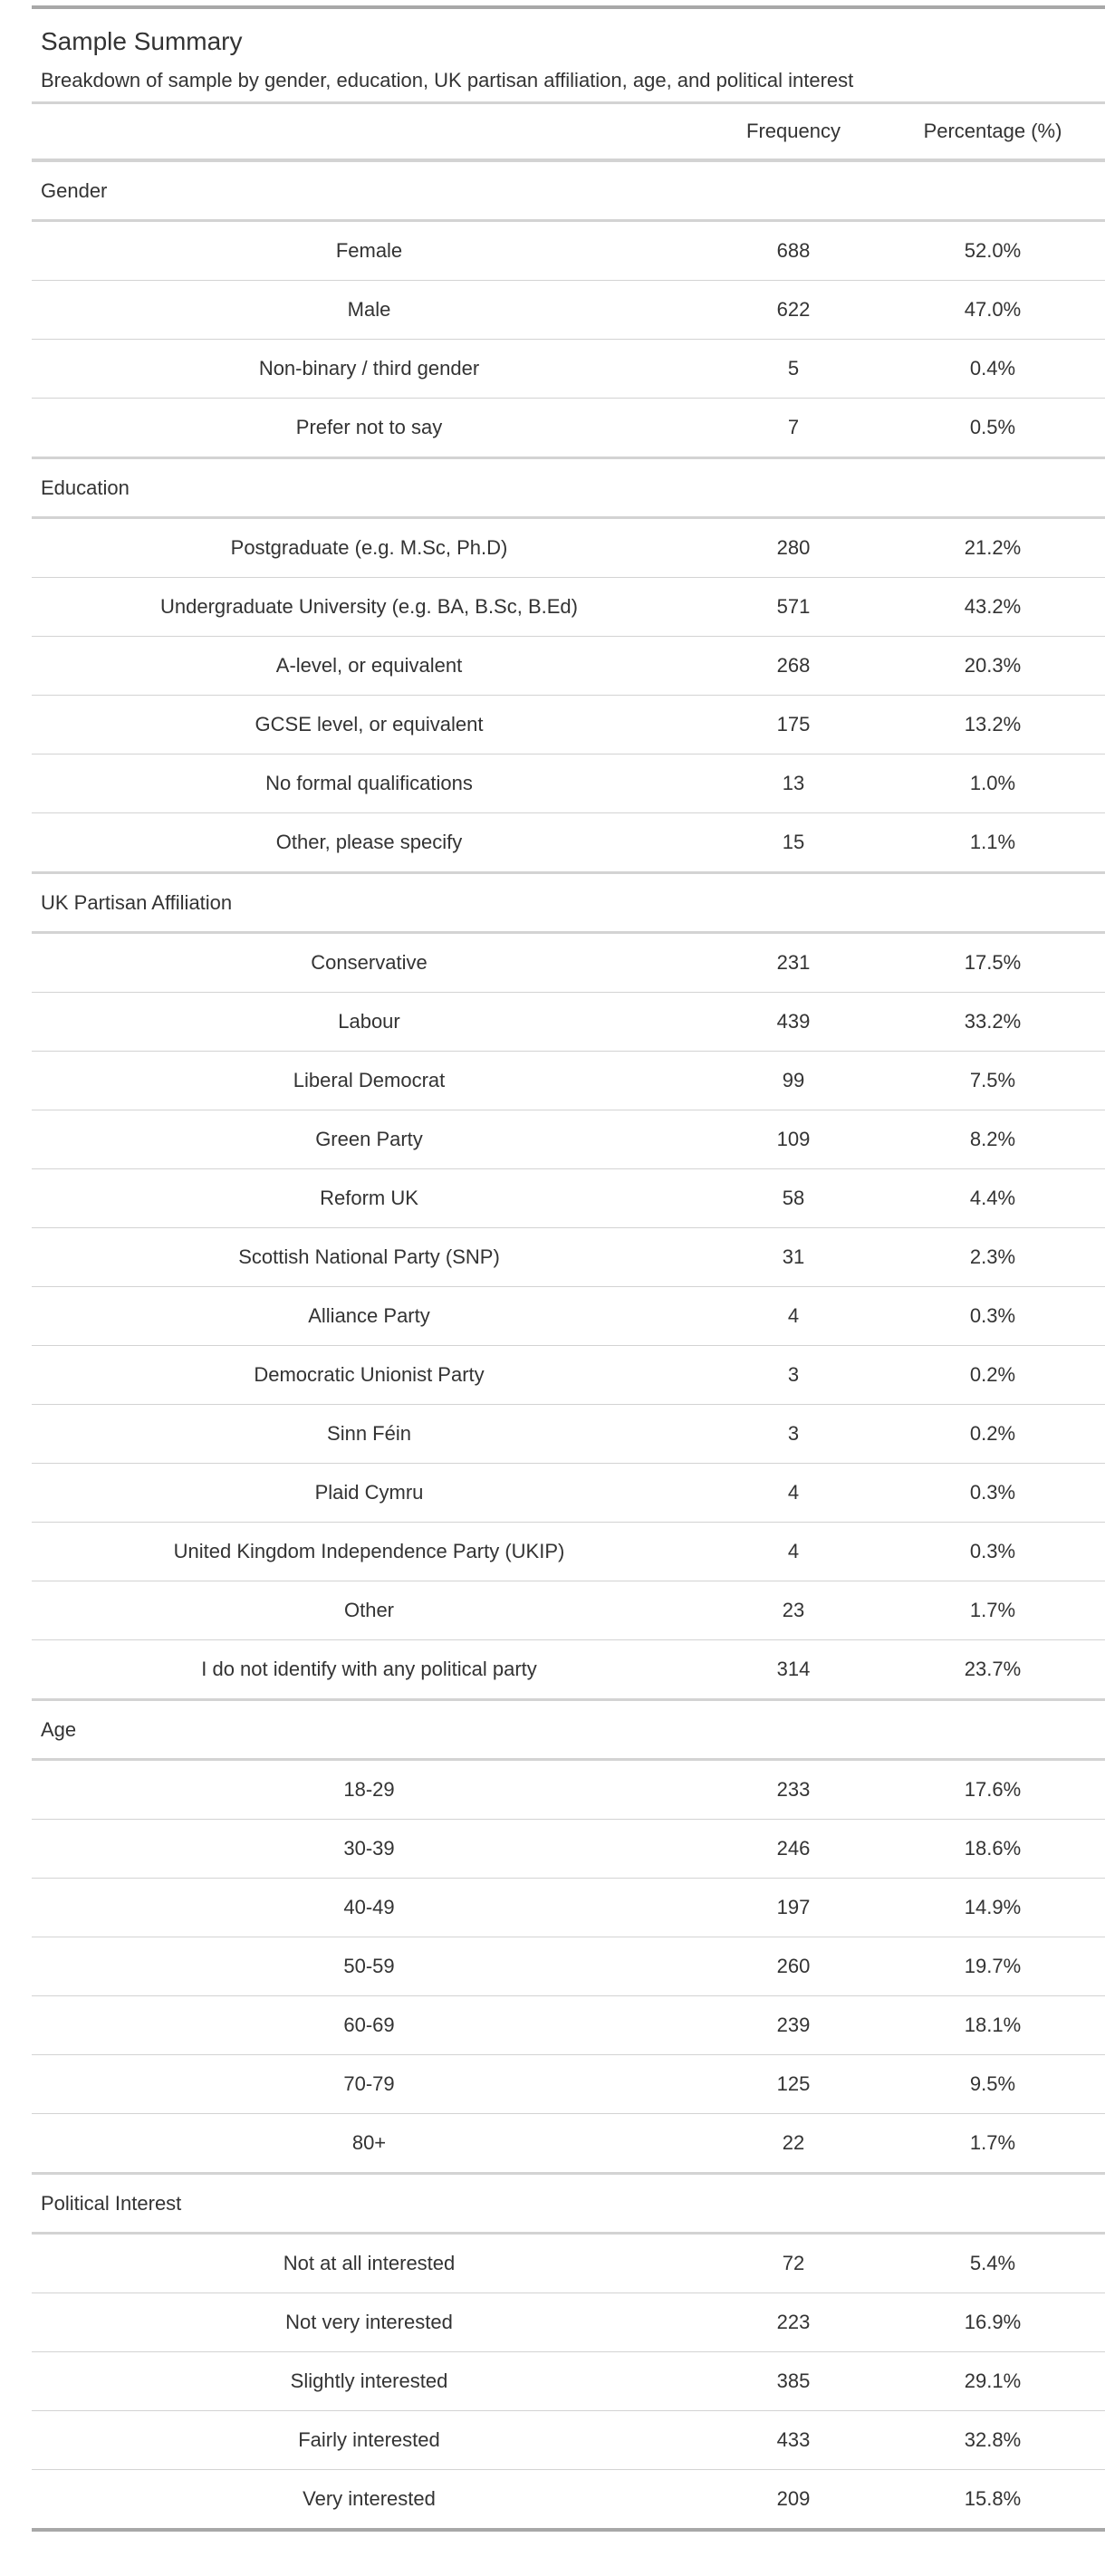 This screenshot has width=1105, height=2576. Describe the element at coordinates (568, 1316) in the screenshot. I see `table-row: Alliance Party 4 0.3%` at that location.